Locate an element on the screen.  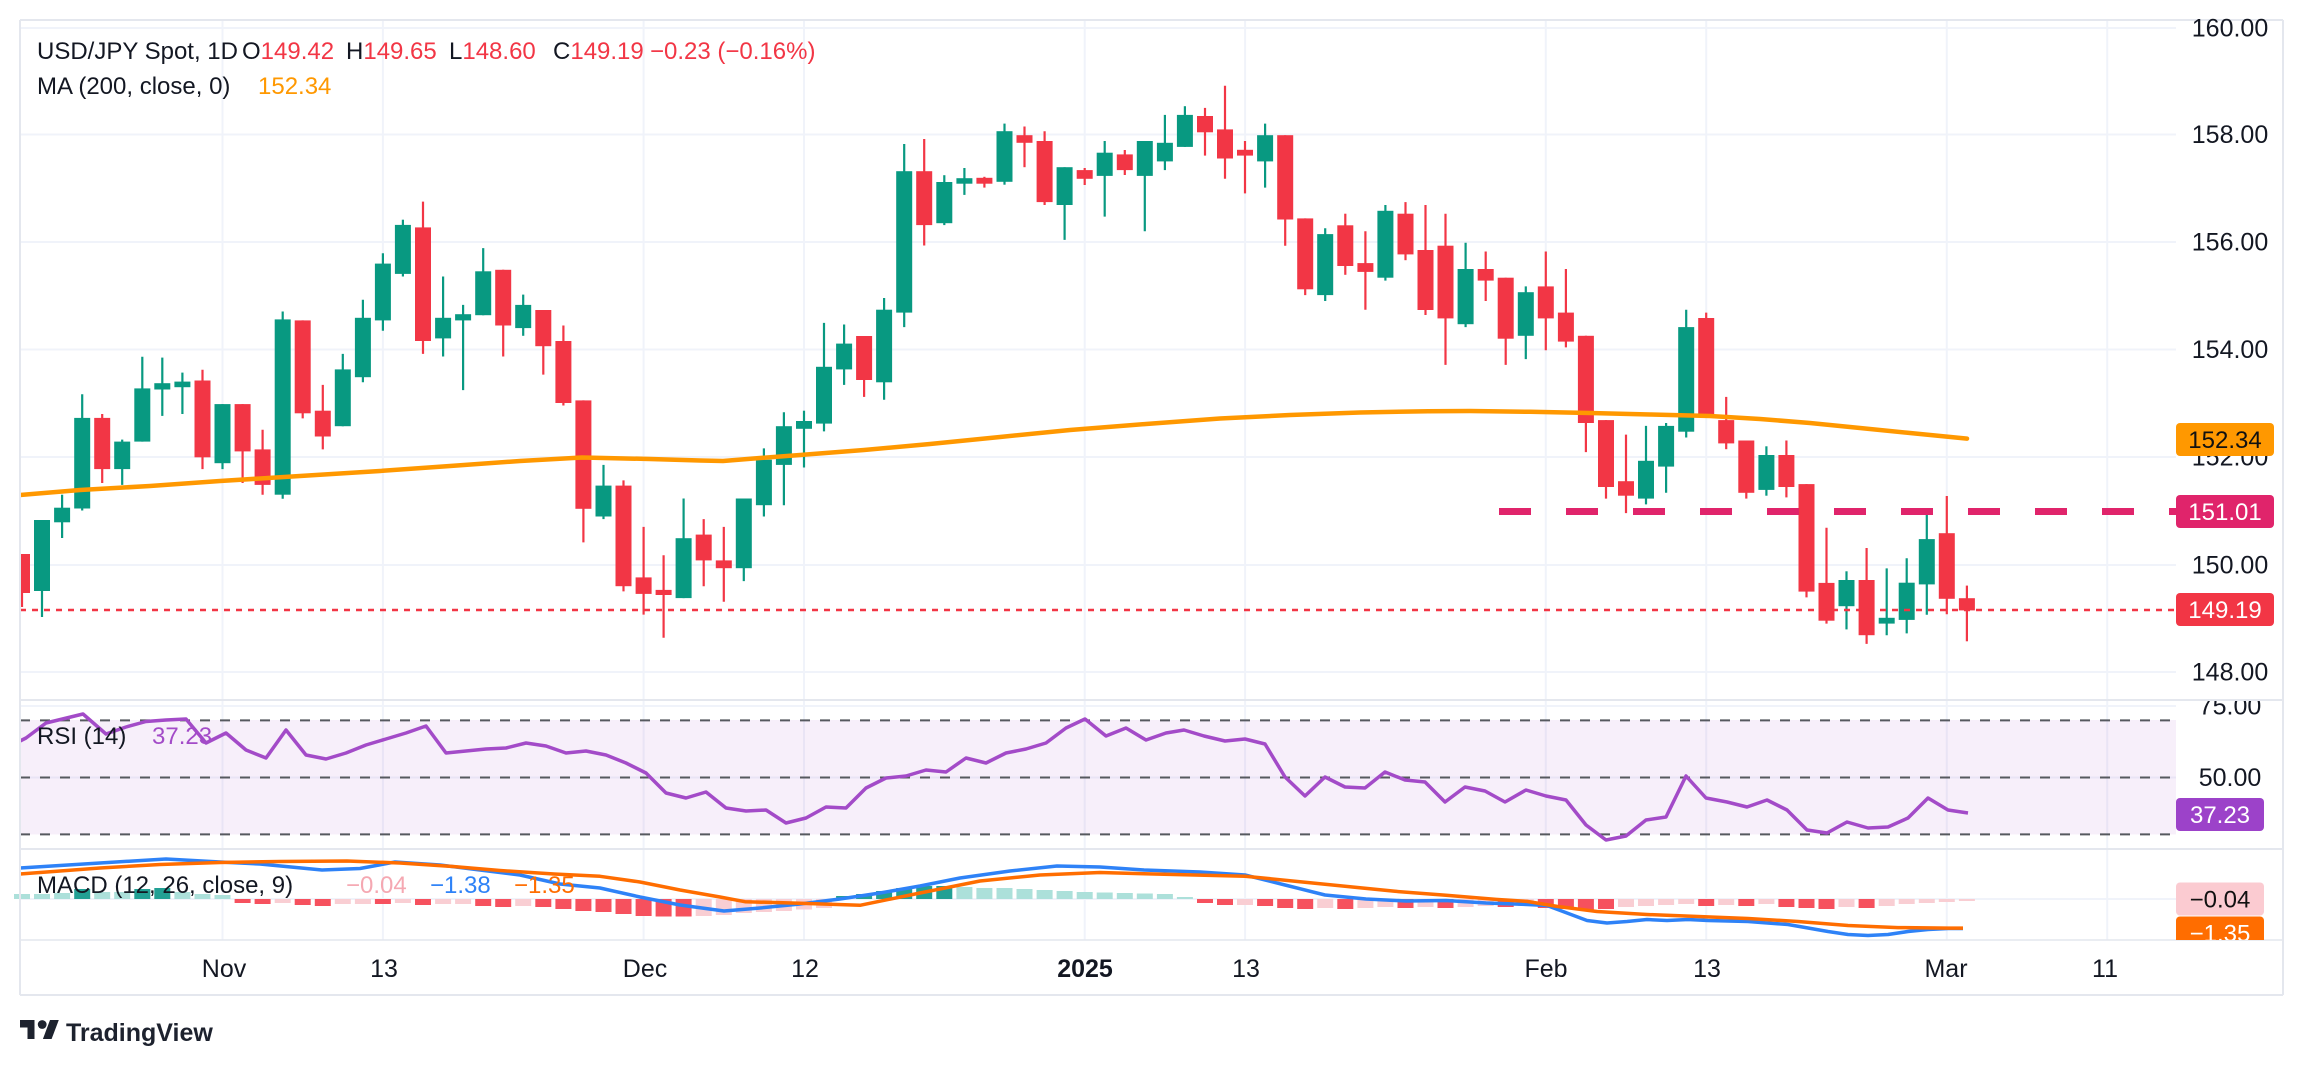
svg-text: 148.00 is located at coordinates (2230, 673).